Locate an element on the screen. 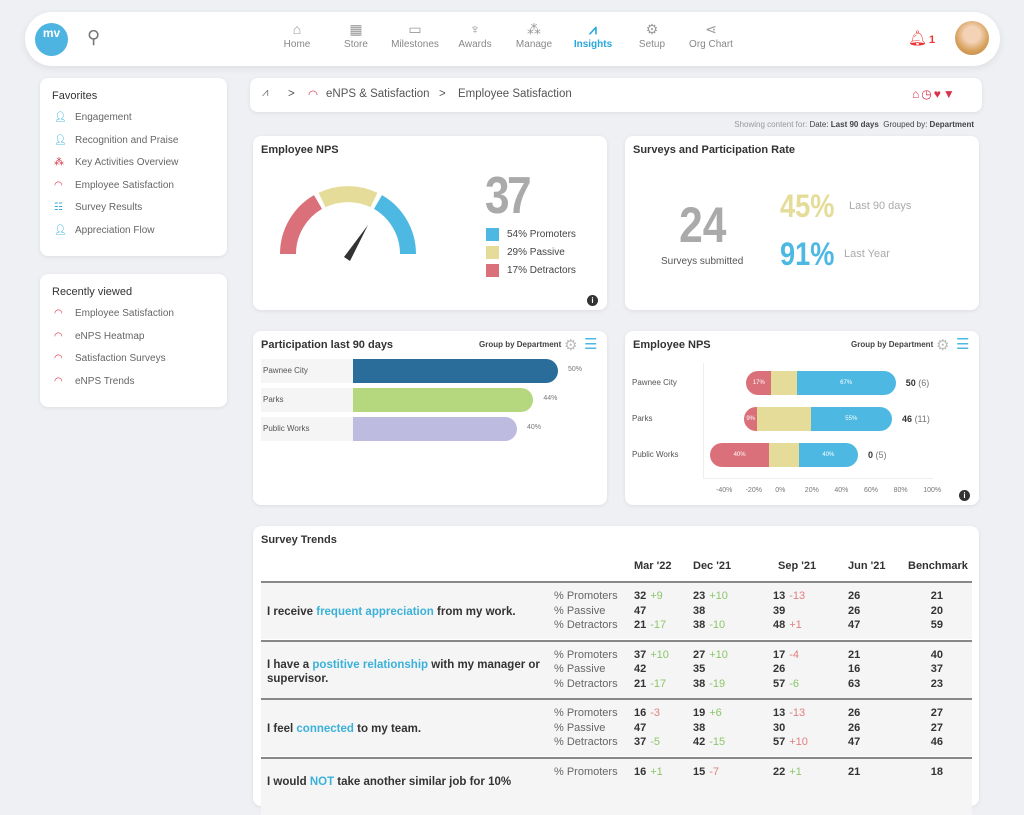 This screenshot has width=1024, height=815. favorite-item: ◠ Employee Satisfaction is located at coordinates (133, 189).